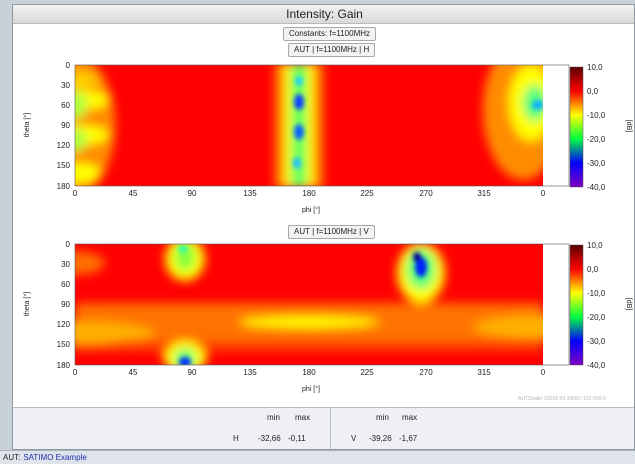 Image resolution: width=635 pixels, height=464 pixels. I want to click on v-name: V, so click(354, 438).